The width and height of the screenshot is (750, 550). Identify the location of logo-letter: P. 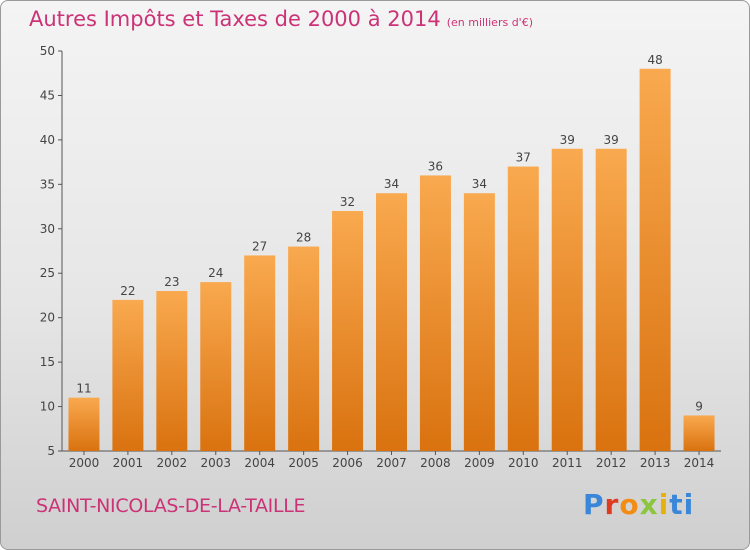
(594, 504).